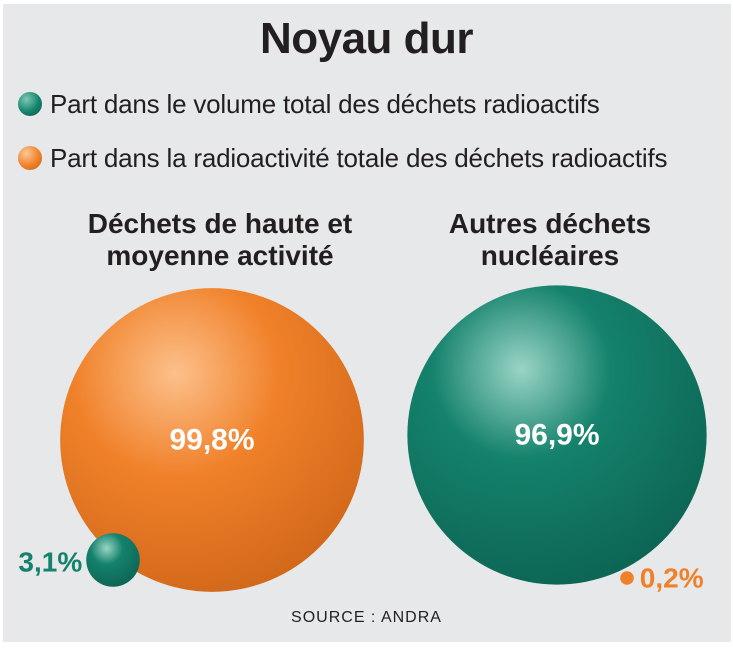  I want to click on group-title-other: Autres déchets nucléaires, so click(550, 240).